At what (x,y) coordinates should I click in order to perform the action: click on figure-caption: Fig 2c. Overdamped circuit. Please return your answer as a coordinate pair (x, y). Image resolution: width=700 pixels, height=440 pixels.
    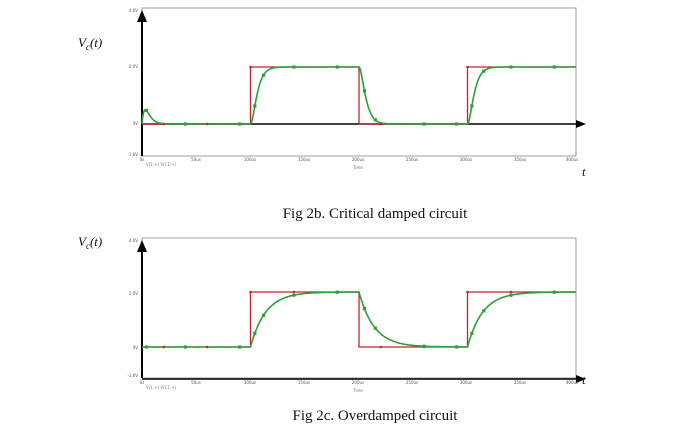
    Looking at the image, I should click on (376, 416).